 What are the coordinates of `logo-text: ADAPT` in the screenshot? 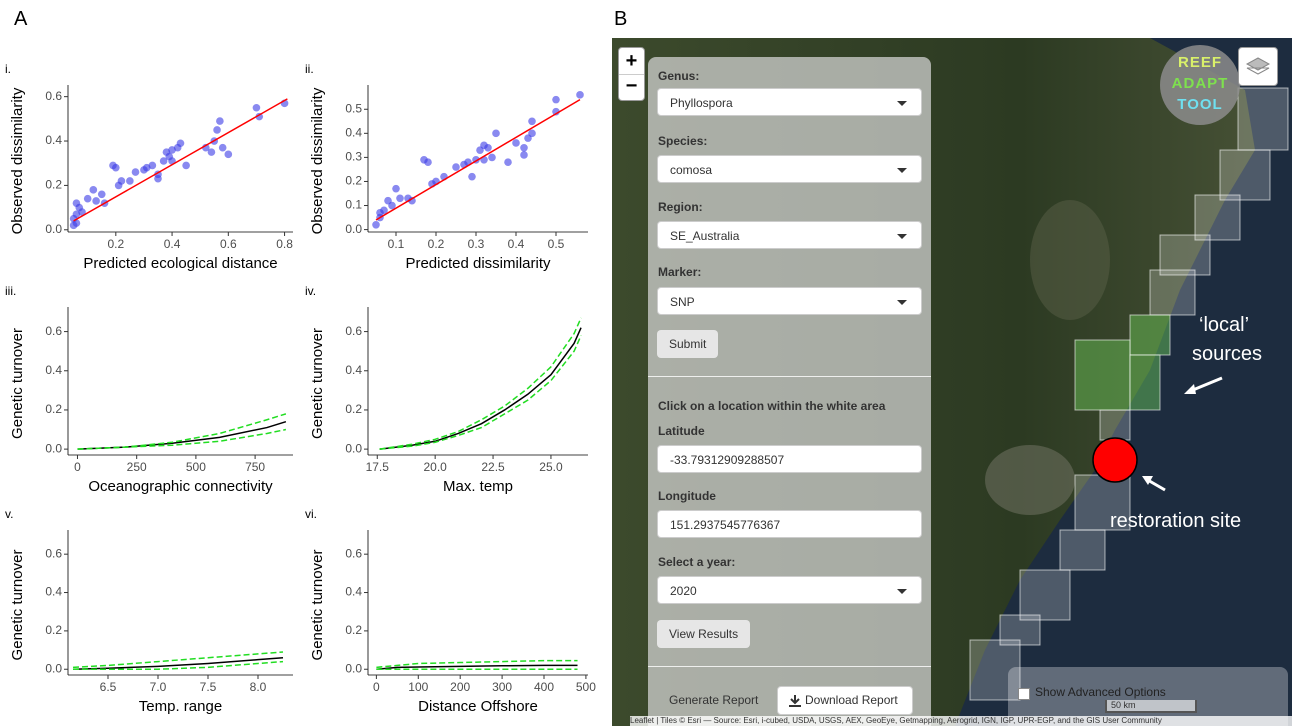 It's located at (1200, 83).